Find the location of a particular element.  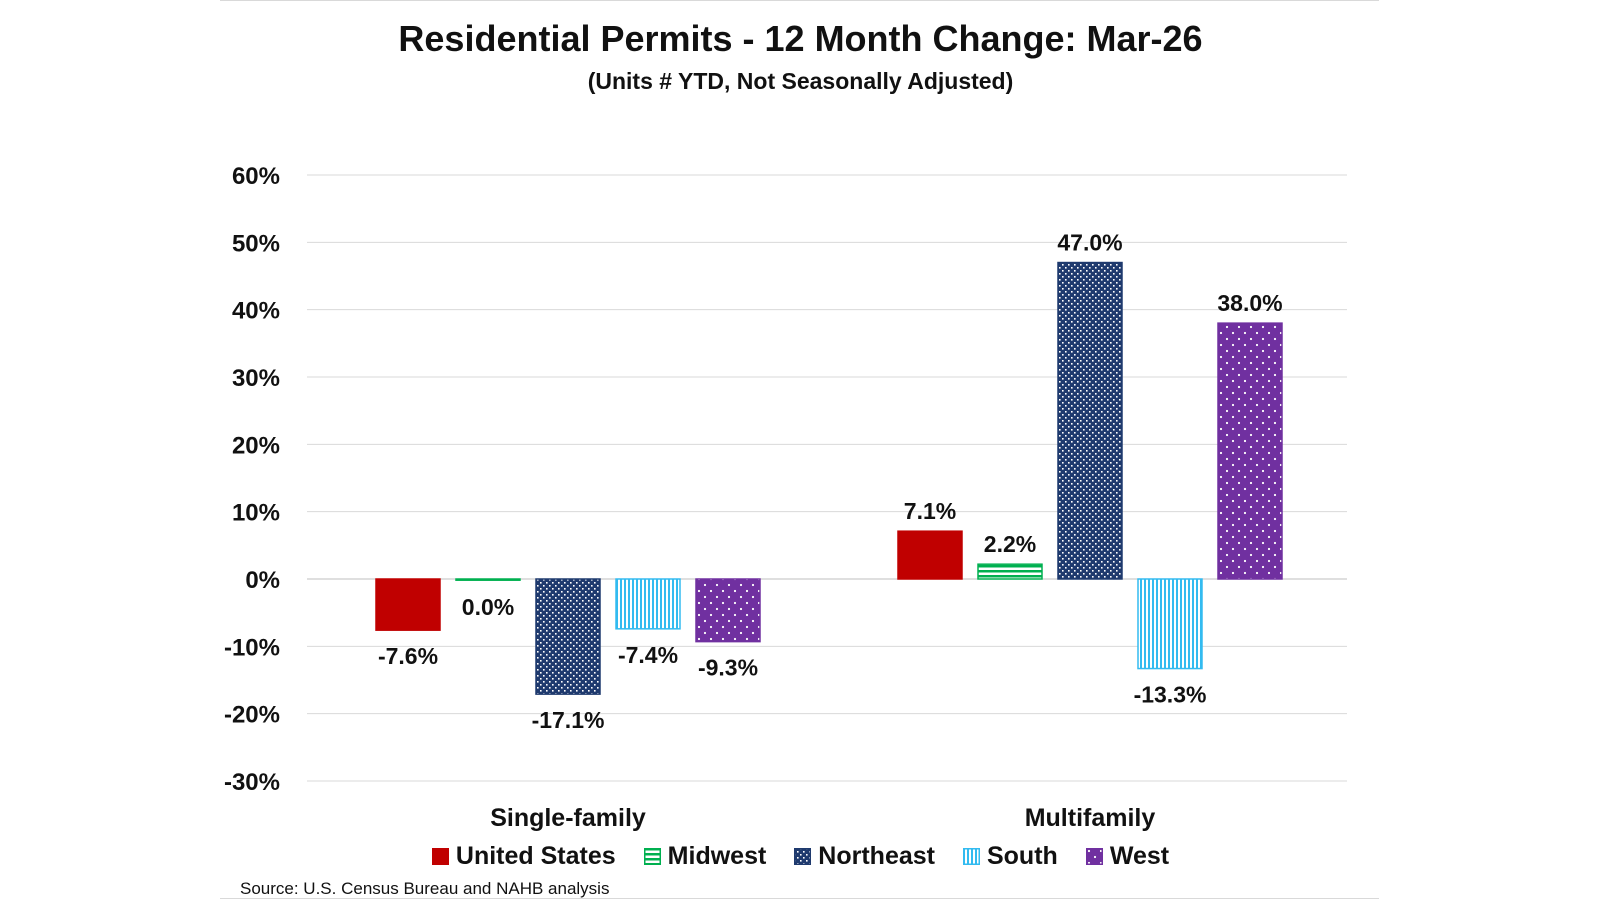

data-label: 47.0% is located at coordinates (1089, 243).